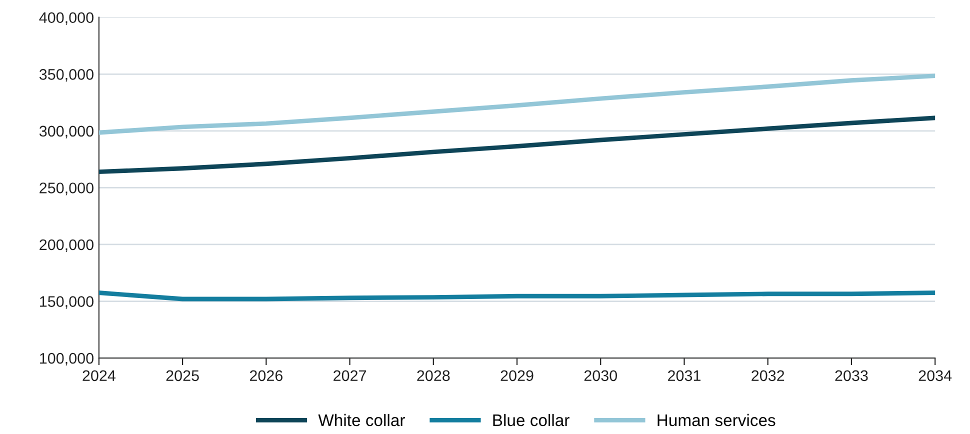  I want to click on x-tick-label: 2032, so click(768, 376).